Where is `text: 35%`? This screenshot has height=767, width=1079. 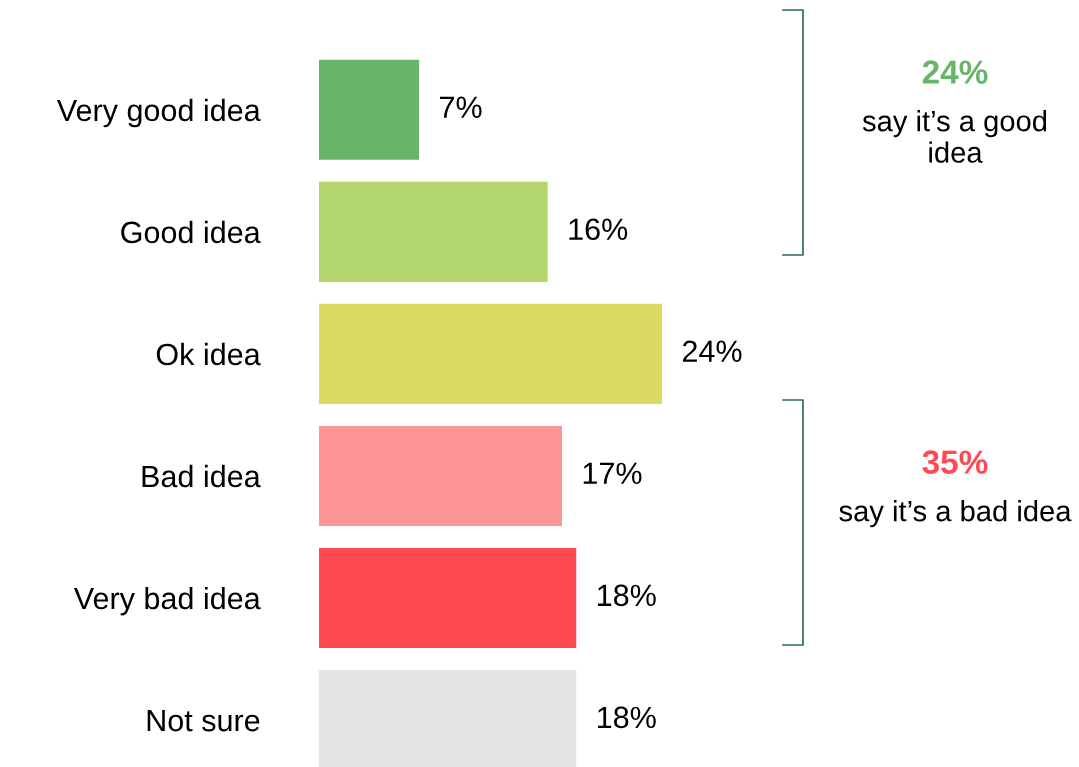
text: 35% is located at coordinates (955, 462).